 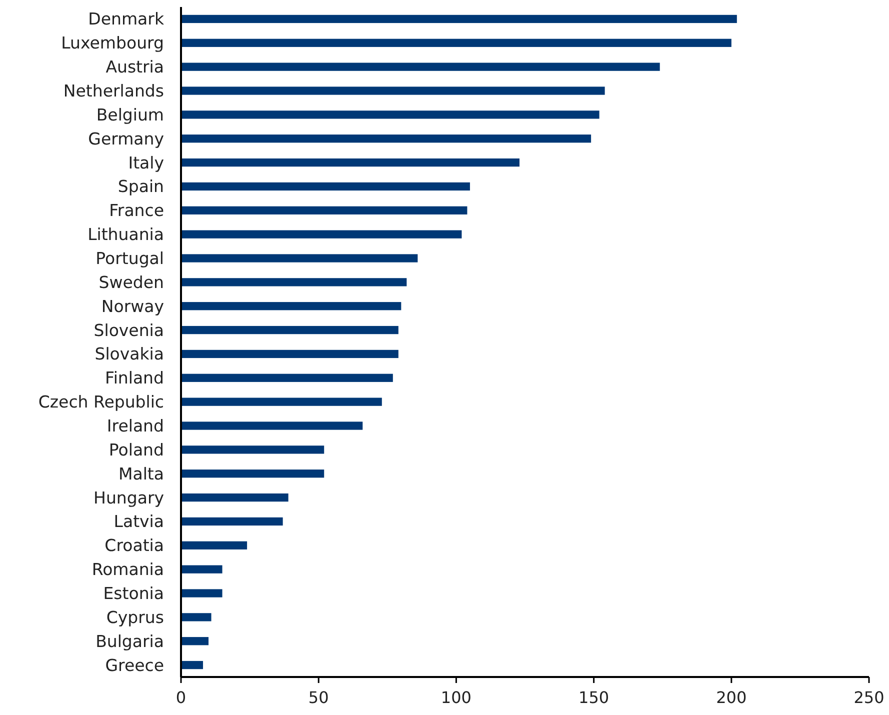 I want to click on x-tick-label: 100, so click(x=456, y=697).